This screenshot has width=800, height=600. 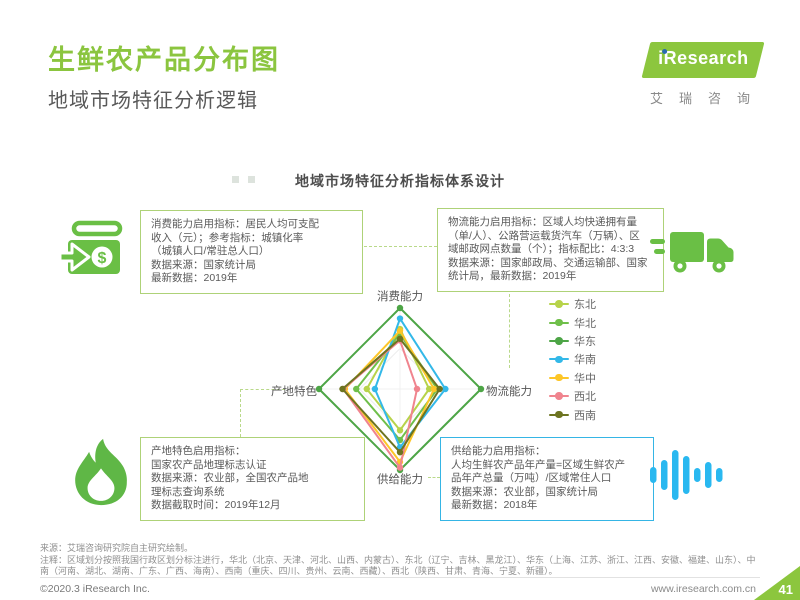 I want to click on legend-label: 西南, so click(x=585, y=415).